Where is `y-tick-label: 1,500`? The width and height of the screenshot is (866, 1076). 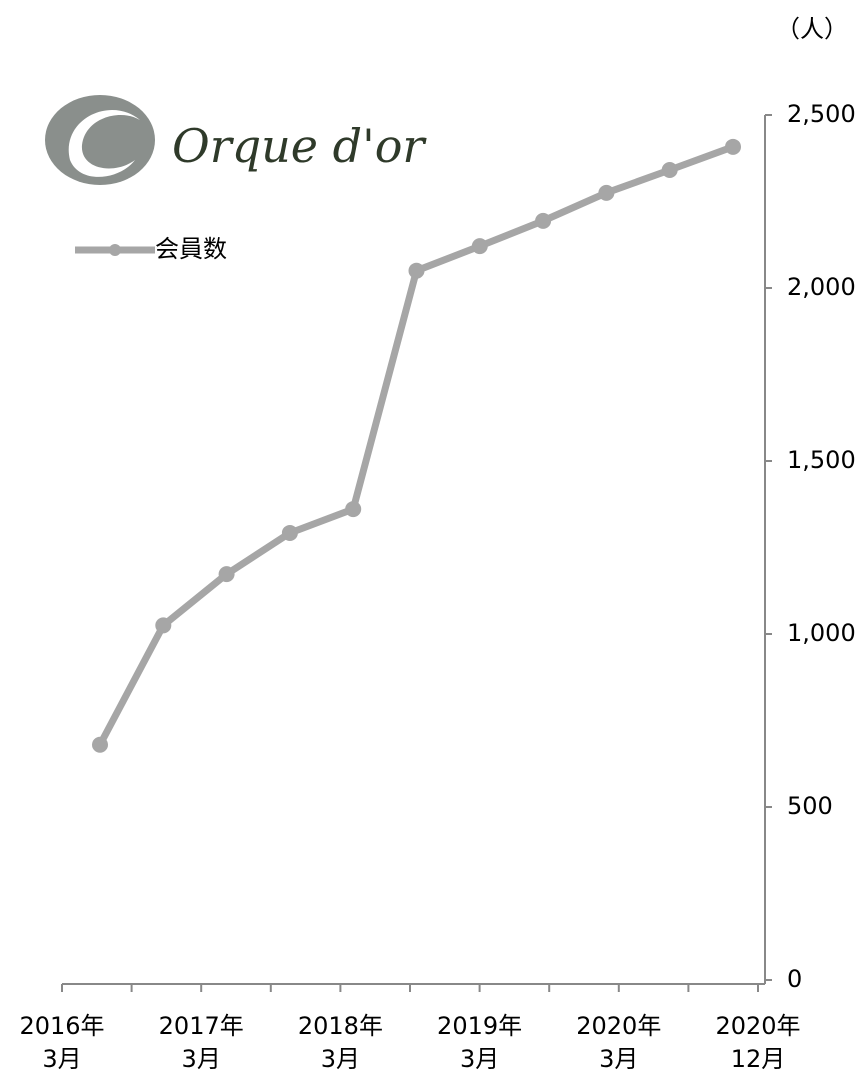 y-tick-label: 1,500 is located at coordinates (821, 460).